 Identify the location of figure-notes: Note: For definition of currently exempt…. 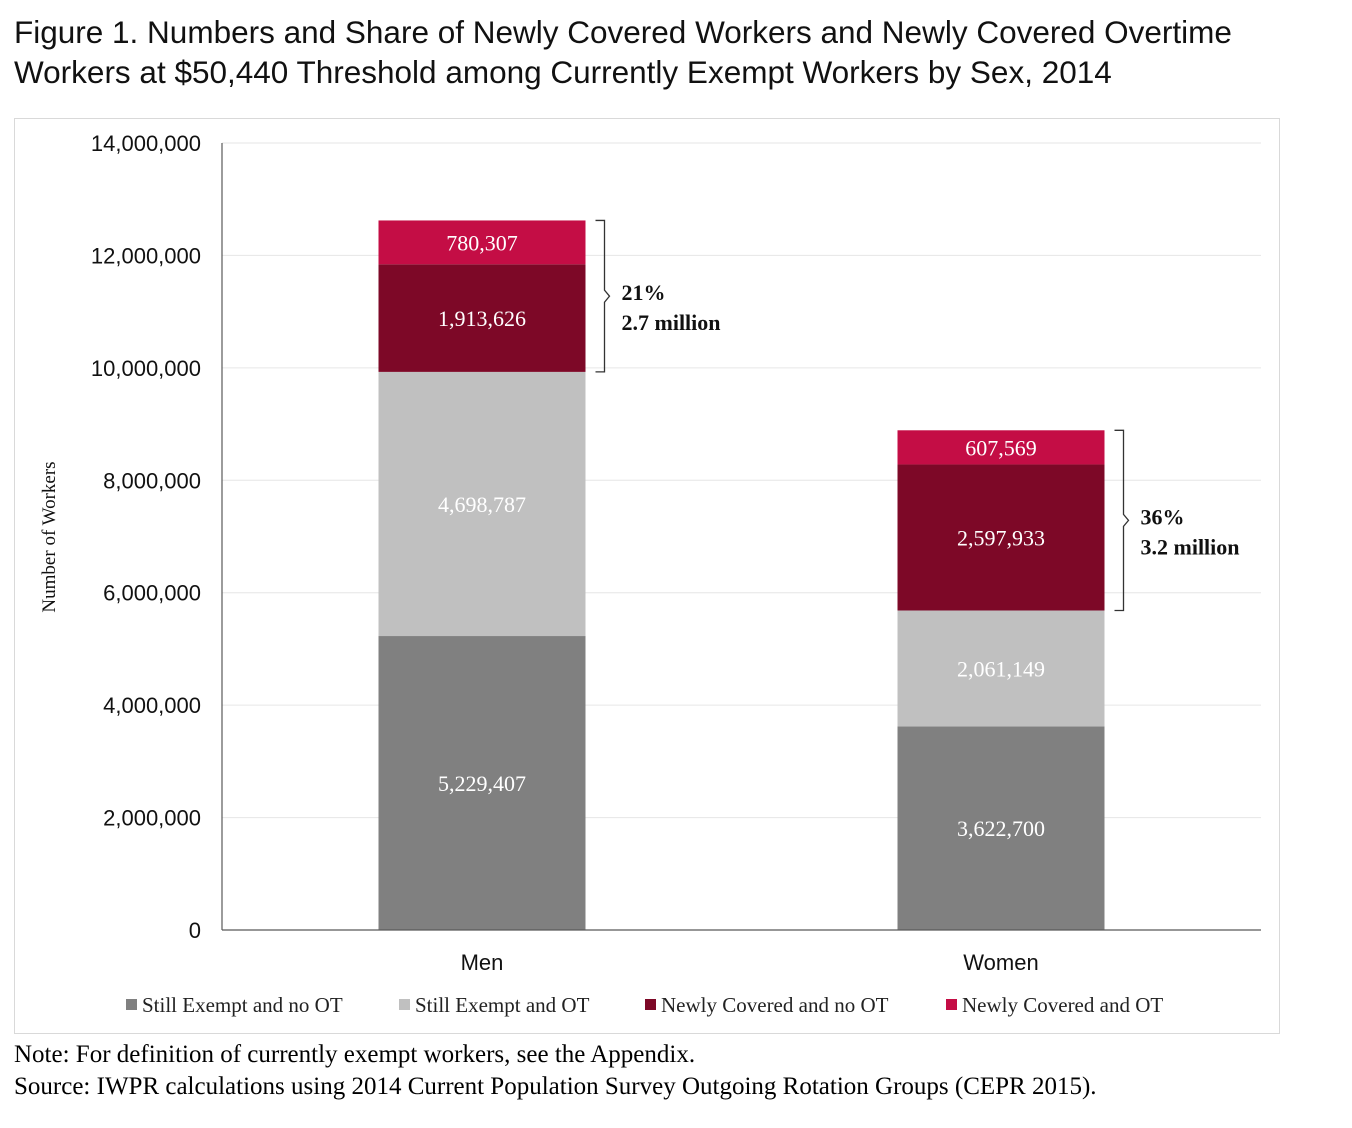
(679, 1071).